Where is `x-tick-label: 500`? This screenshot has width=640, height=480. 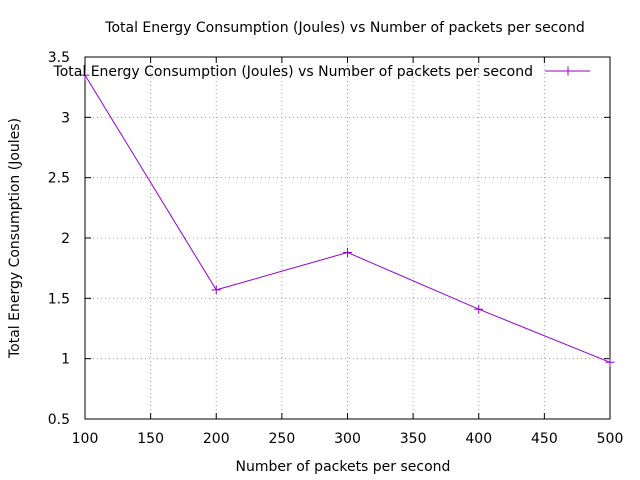 x-tick-label: 500 is located at coordinates (610, 439).